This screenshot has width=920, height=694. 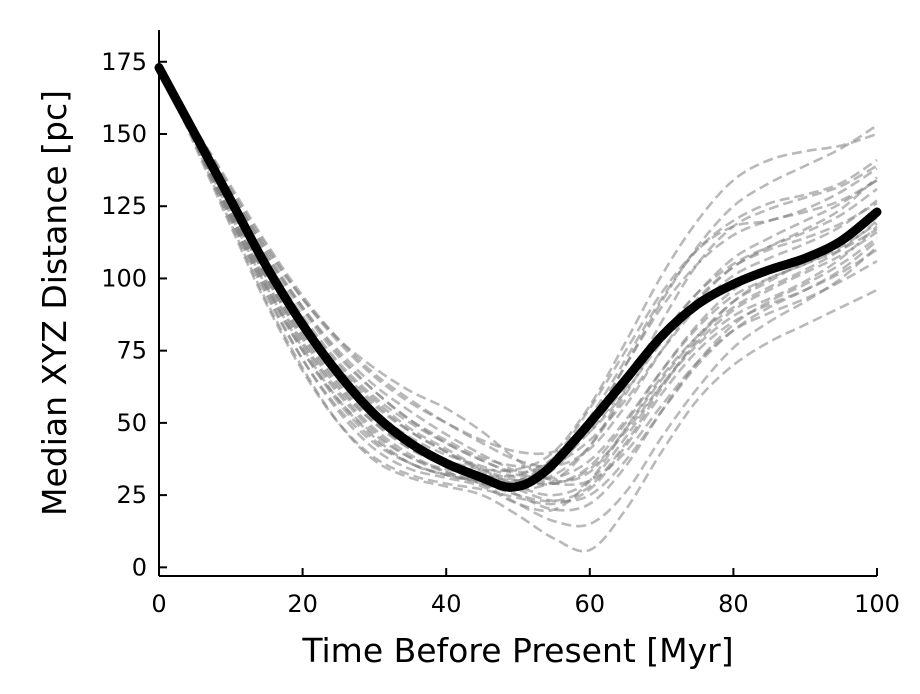 I want to click on y-tick-label: 0, so click(x=139, y=567).